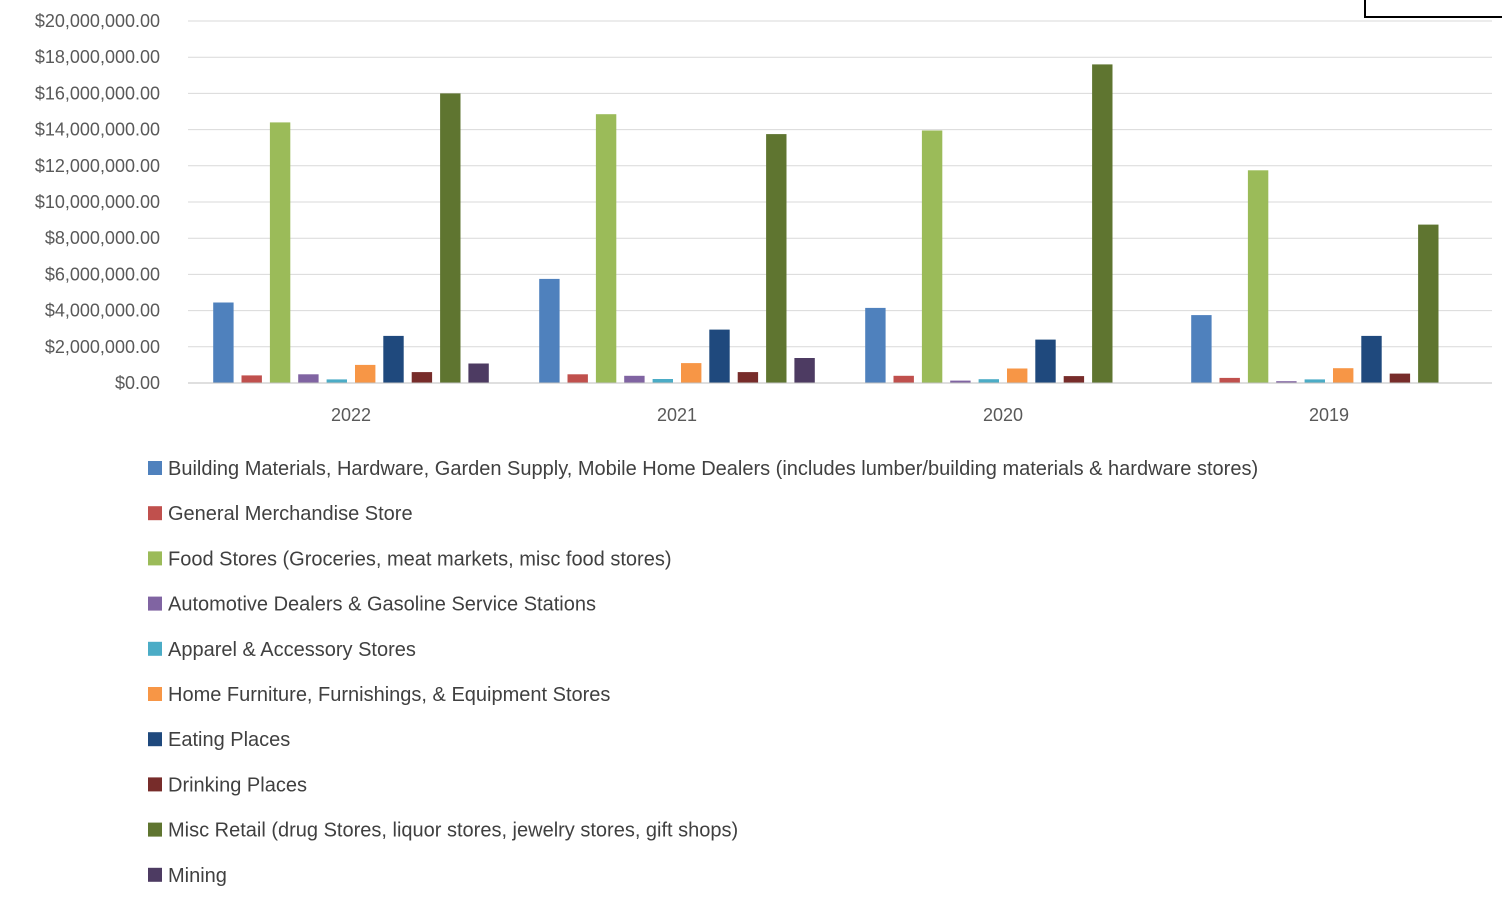  I want to click on legend-item: Apparel & Accessory Stores, so click(282, 650).